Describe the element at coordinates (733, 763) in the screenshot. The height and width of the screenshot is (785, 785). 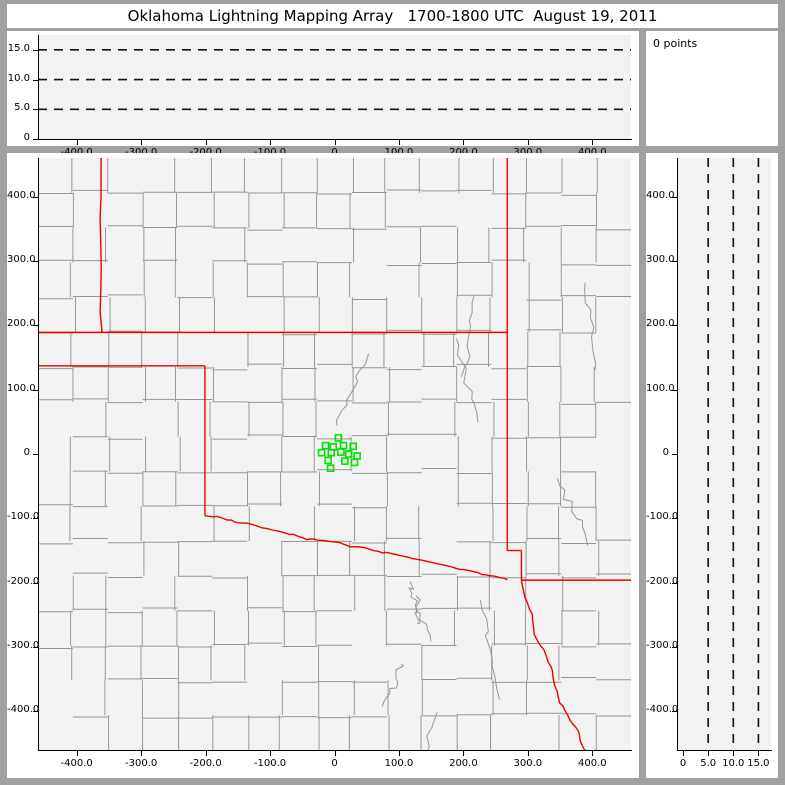
I see `x-tick-label: 10.0` at that location.